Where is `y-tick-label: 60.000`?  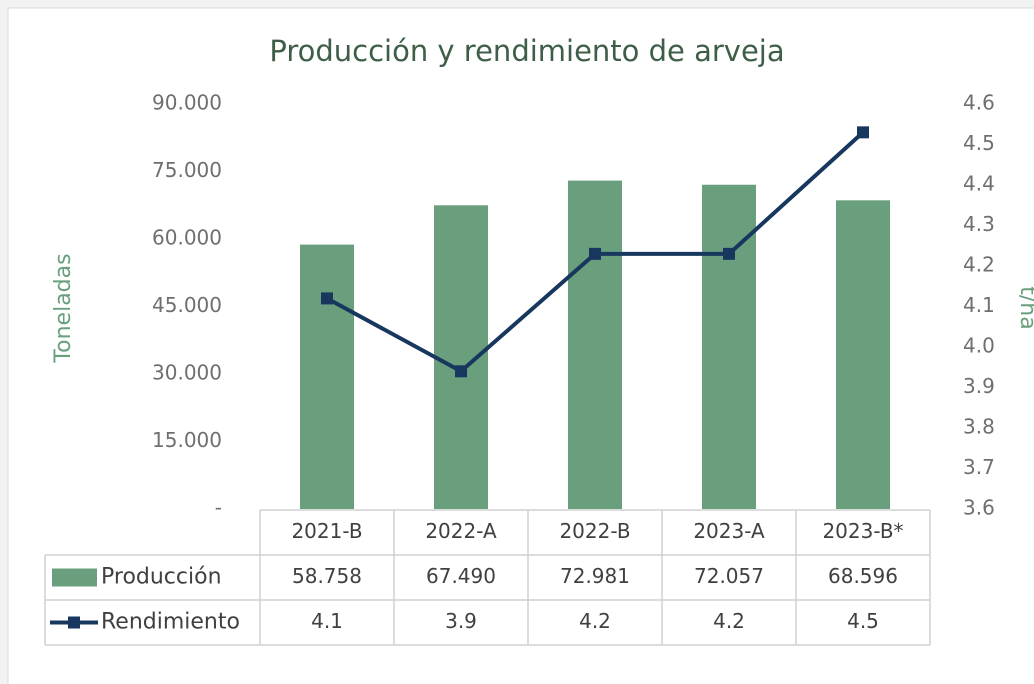 y-tick-label: 60.000 is located at coordinates (187, 238).